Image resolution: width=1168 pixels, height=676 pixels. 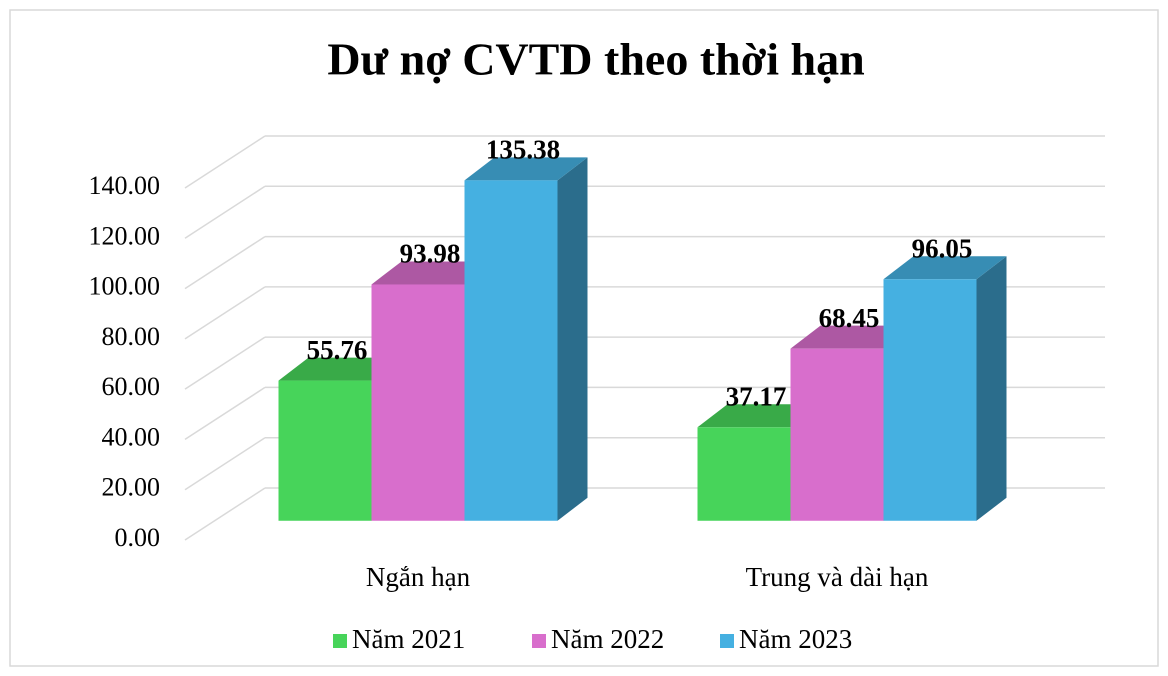 What do you see at coordinates (595, 59) in the screenshot?
I see `chart-title: Dư nợ CVTD theo thời hạn` at bounding box center [595, 59].